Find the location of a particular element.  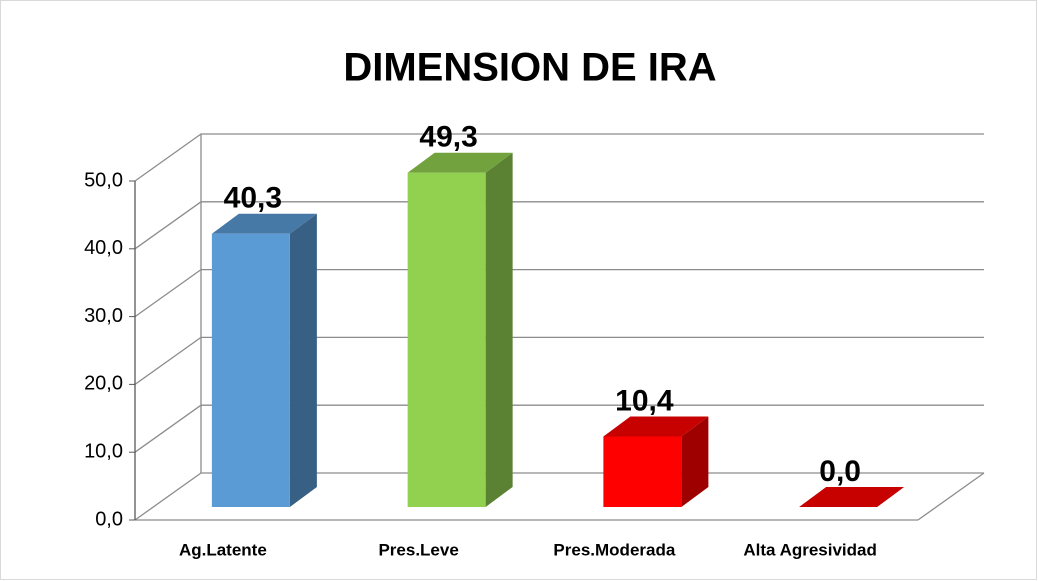

chart-title: DIMENSION DE IRA is located at coordinates (529, 68).